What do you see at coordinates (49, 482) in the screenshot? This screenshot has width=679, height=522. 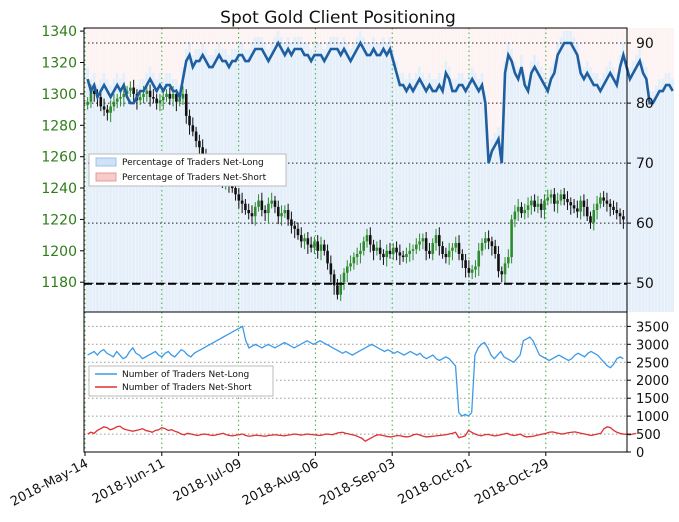 I see `date-axis-tick-label: 2018-May-14` at bounding box center [49, 482].